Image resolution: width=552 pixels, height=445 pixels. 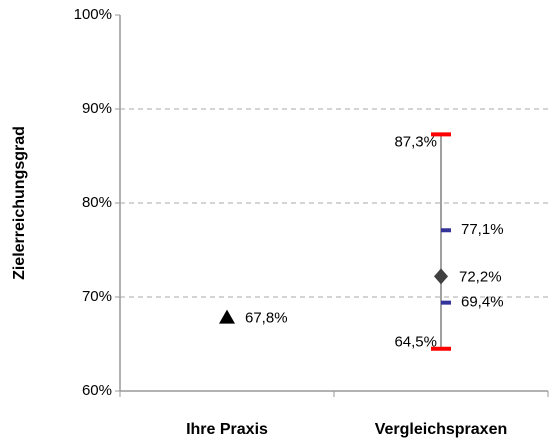 What do you see at coordinates (97, 202) in the screenshot?
I see `y-tick-label: 80%` at bounding box center [97, 202].